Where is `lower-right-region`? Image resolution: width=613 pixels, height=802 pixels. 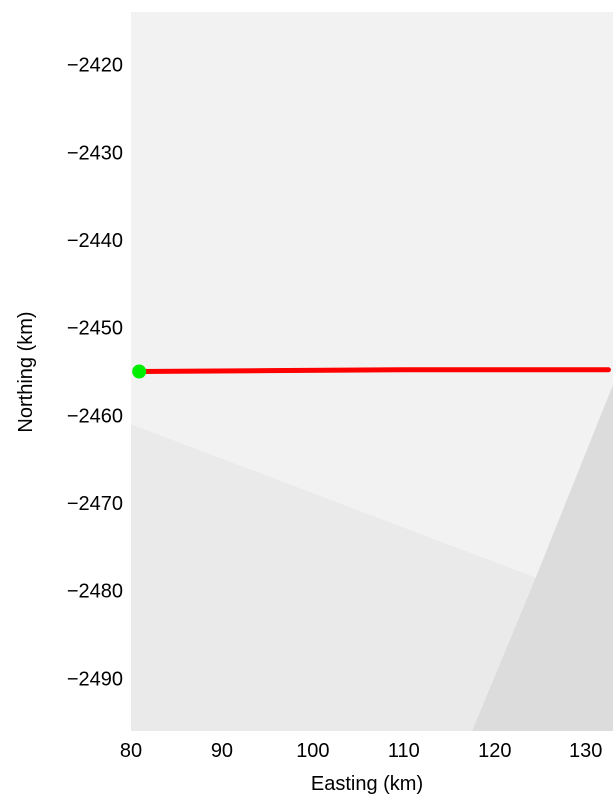
lower-right-region is located at coordinates (542, 557).